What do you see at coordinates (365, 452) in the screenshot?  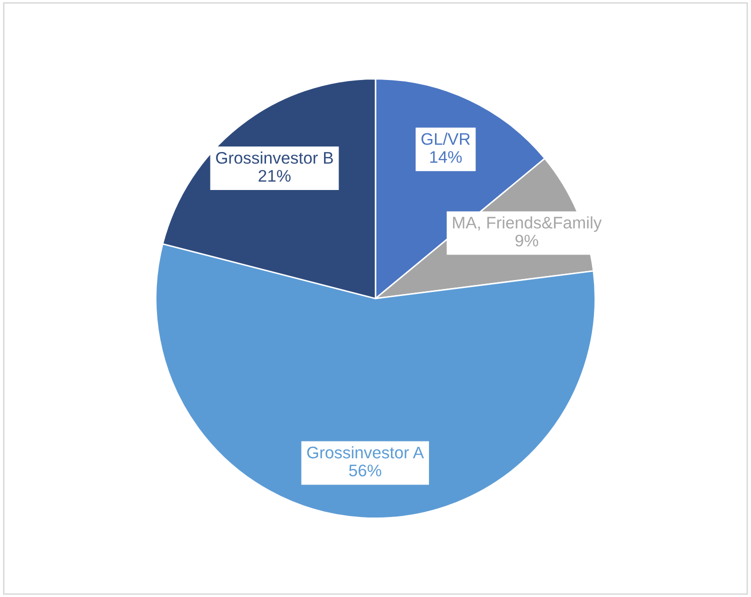 I see `slice-label: Grossinvestor A` at bounding box center [365, 452].